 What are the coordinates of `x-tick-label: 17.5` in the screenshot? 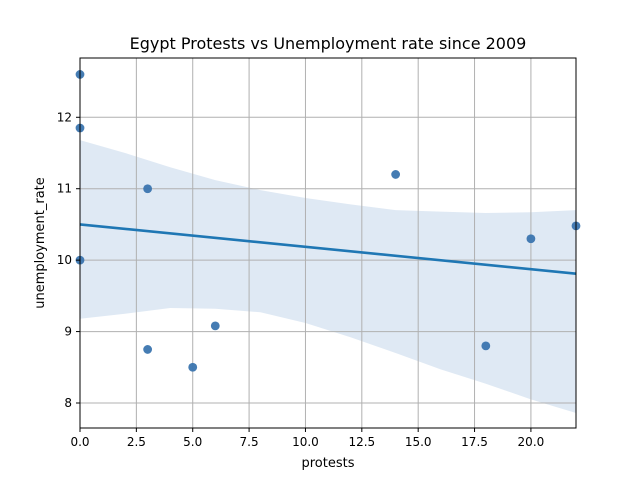 It's located at (474, 442).